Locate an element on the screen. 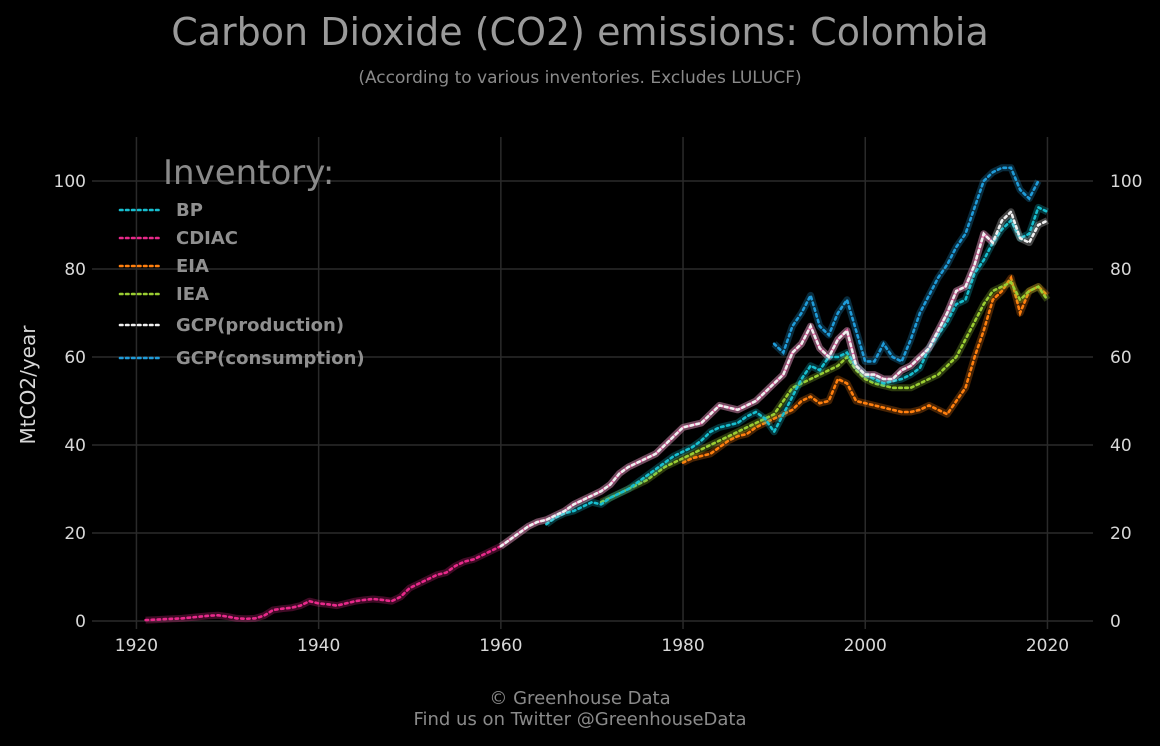 This screenshot has width=1160, height=746. x-tick-label: 1940 is located at coordinates (318, 646).